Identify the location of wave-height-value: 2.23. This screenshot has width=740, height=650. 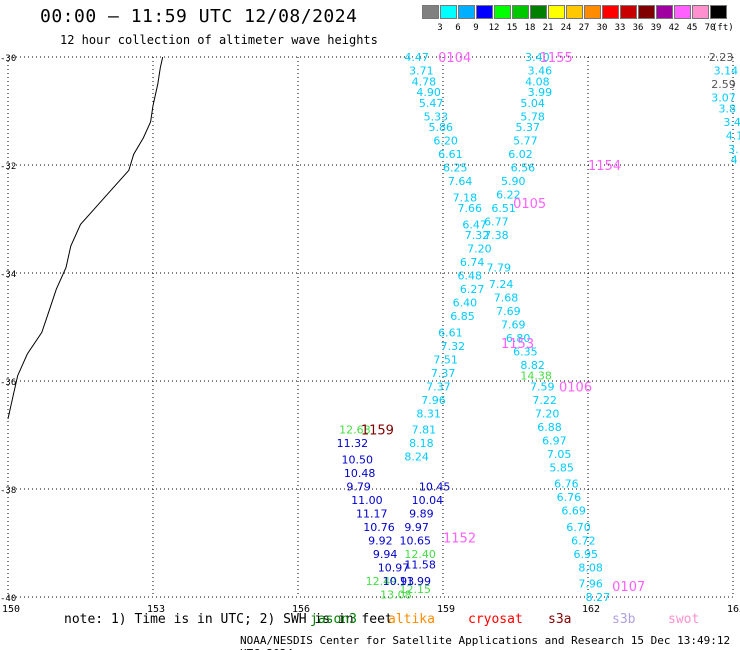
(721, 57).